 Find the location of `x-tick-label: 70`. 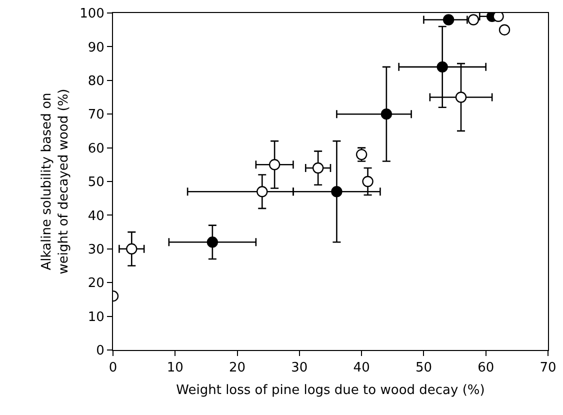

x-tick-label: 70 is located at coordinates (548, 368).